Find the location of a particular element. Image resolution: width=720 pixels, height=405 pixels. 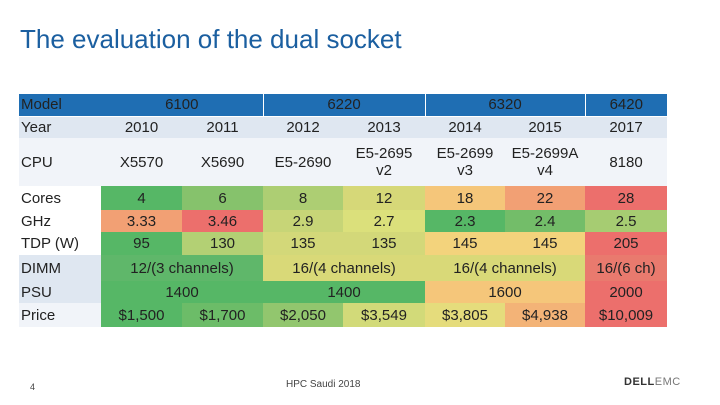

logo-emc: EMC is located at coordinates (667, 382).